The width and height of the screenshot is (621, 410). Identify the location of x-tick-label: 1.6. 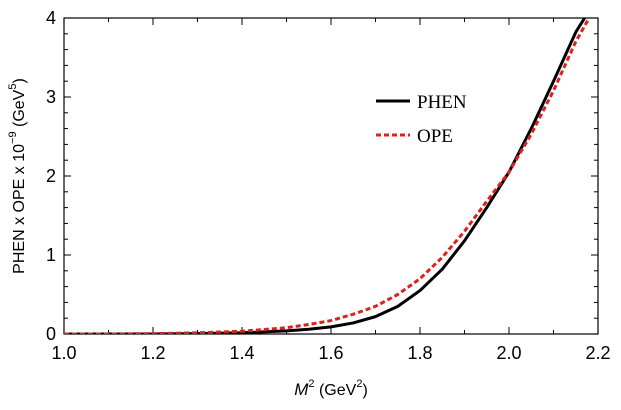
(330, 353).